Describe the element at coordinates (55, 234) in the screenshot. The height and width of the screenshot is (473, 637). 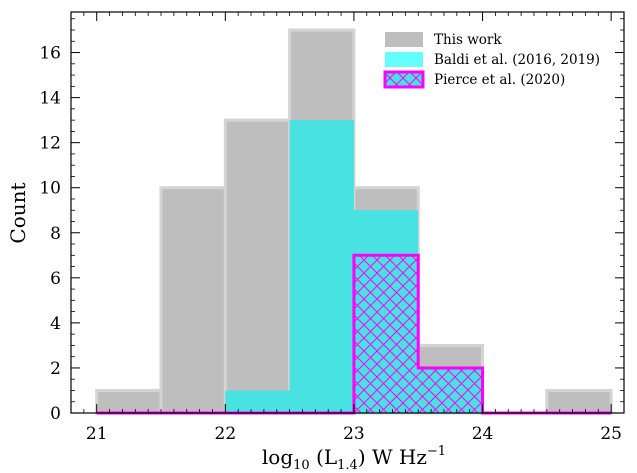
I see `y-tick-label: 8` at that location.